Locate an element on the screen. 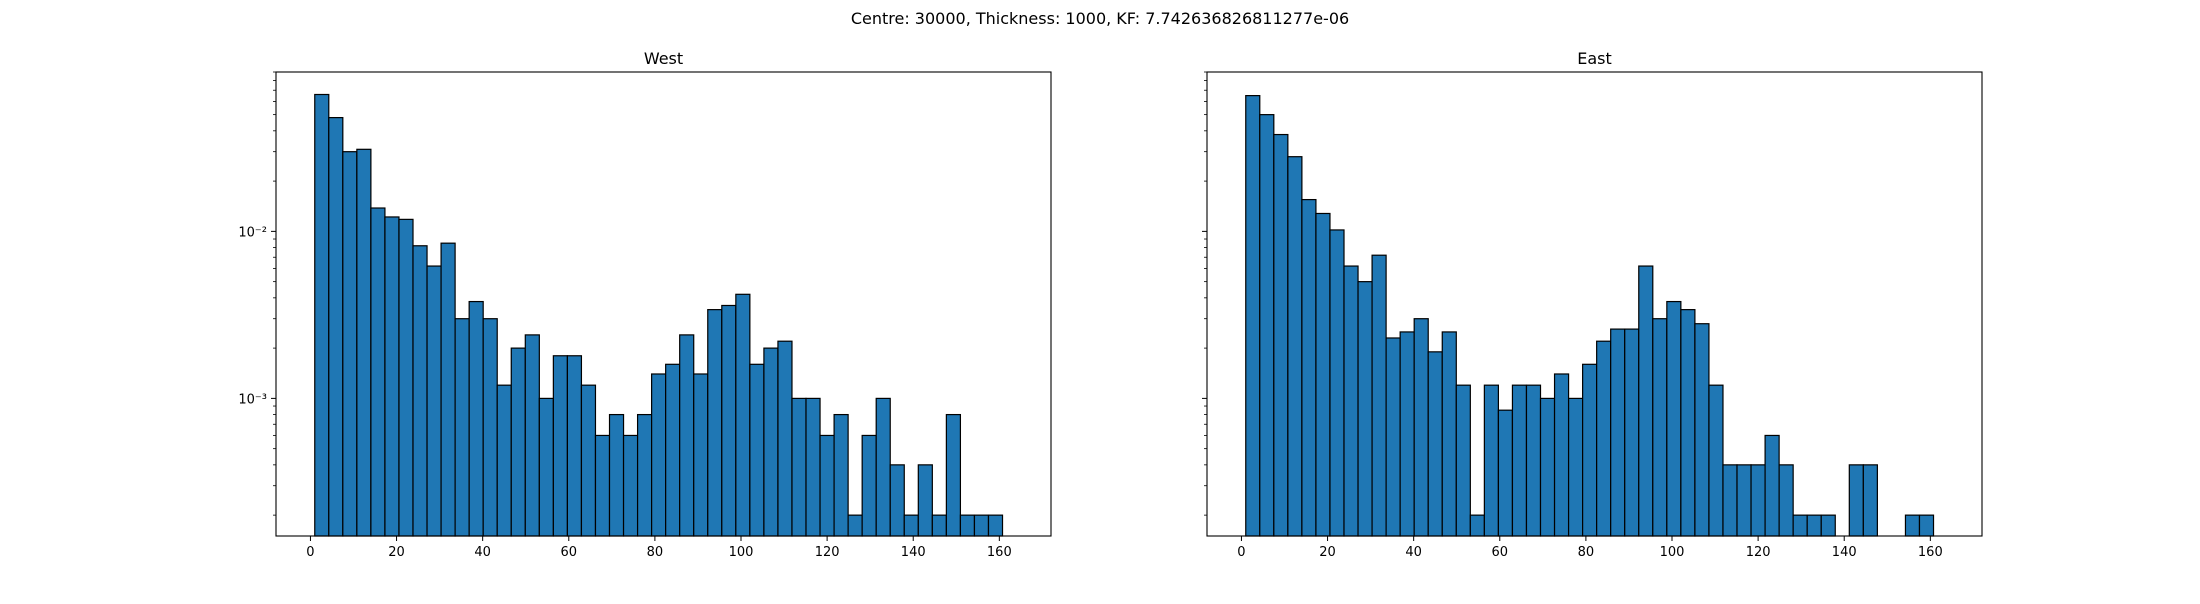 Image resolution: width=2200 pixels, height=604 pixels. y-tick-label: 10⁻³ is located at coordinates (252, 399).